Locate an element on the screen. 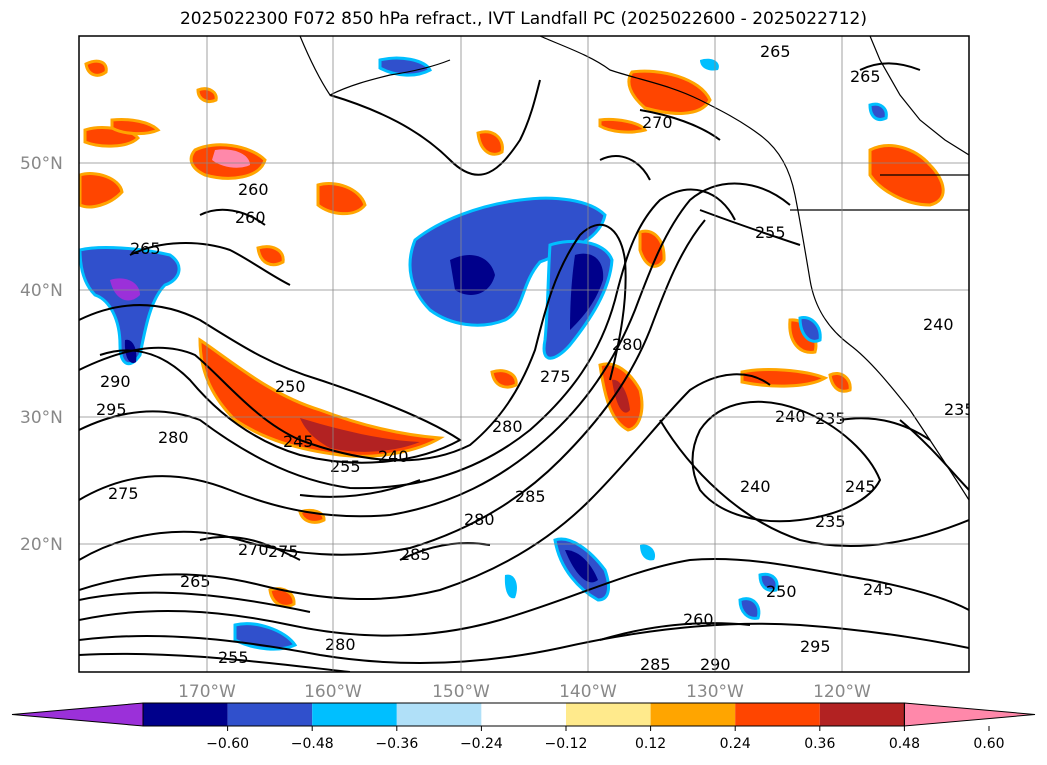  lat-label-50n: 50°N is located at coordinates (41, 164).